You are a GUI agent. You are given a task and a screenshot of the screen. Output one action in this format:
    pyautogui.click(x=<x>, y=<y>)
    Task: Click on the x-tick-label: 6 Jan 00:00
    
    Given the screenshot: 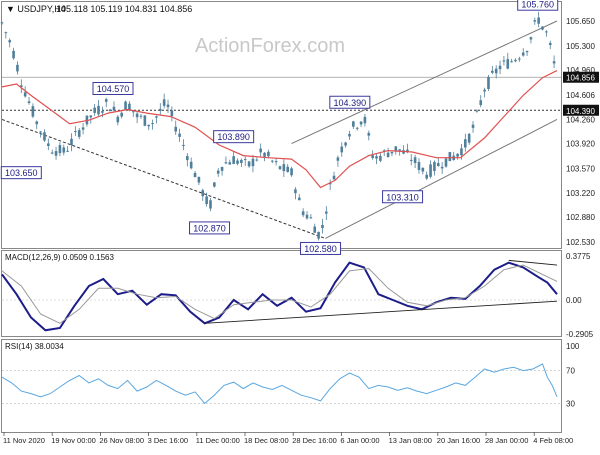 What is the action you would take?
    pyautogui.click(x=359, y=440)
    